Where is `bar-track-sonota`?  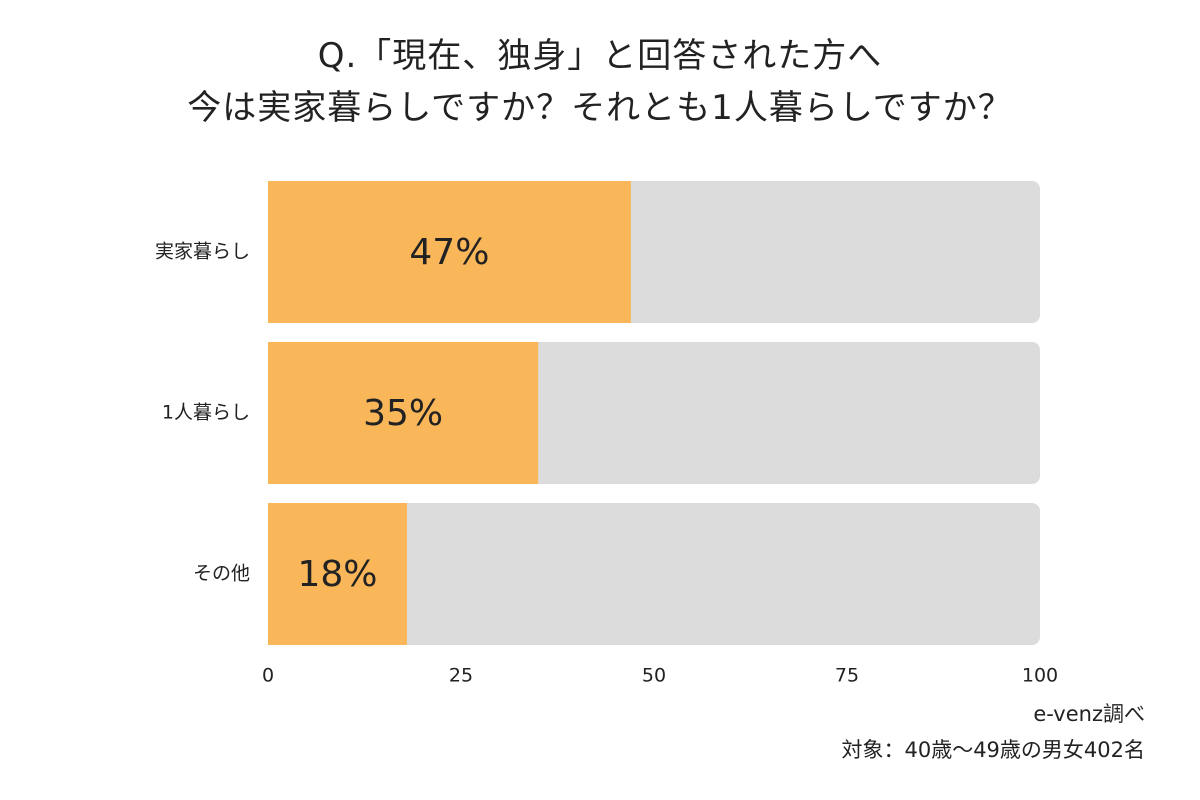 bar-track-sonota is located at coordinates (654, 574).